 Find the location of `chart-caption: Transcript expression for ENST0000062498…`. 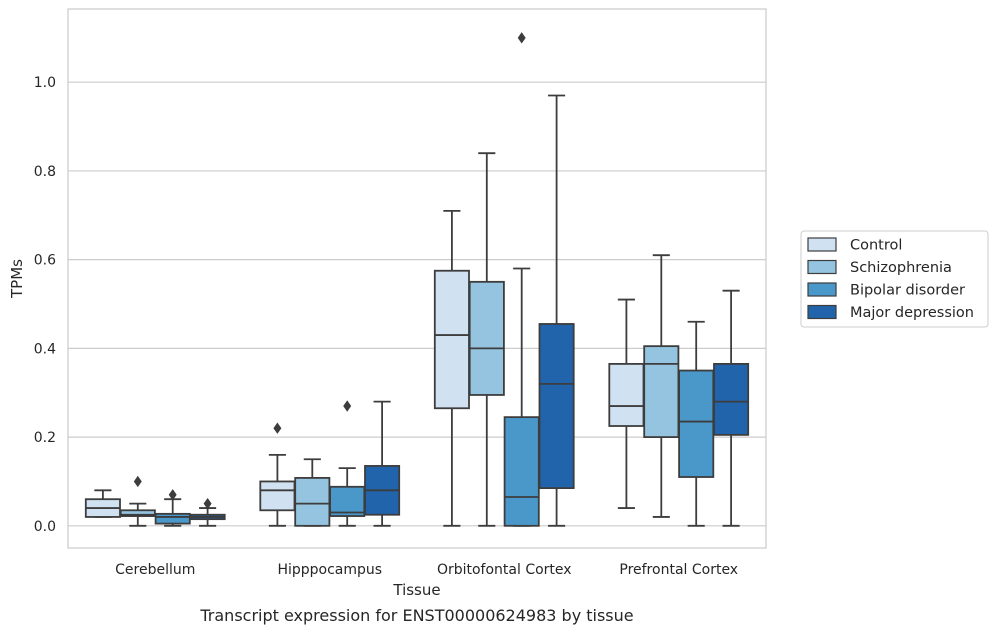

chart-caption: Transcript expression for ENST0000062498… is located at coordinates (416, 615).